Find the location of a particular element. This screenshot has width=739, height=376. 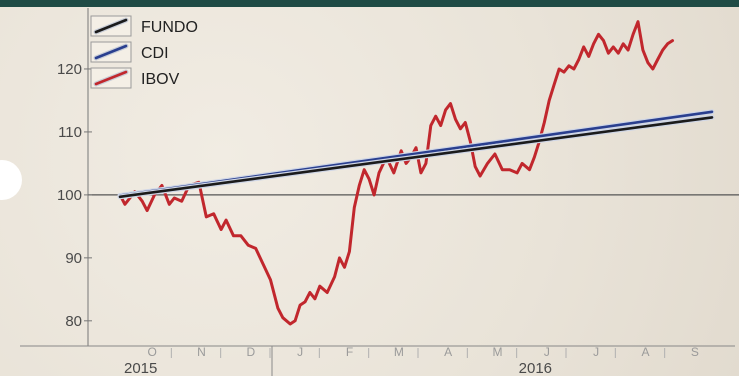

y-tick-label-110: 110 is located at coordinates (70, 132).